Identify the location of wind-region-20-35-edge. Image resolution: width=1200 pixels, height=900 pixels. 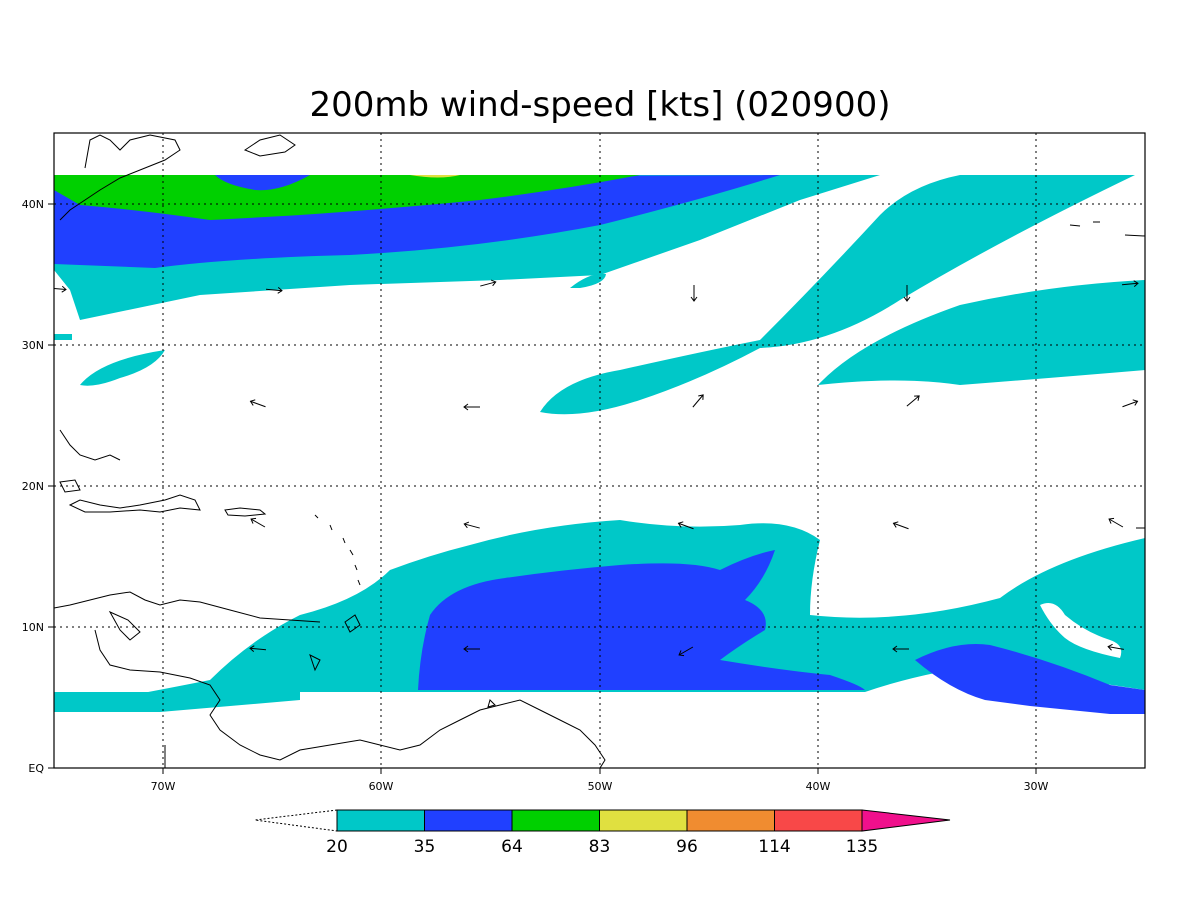
(63, 337).